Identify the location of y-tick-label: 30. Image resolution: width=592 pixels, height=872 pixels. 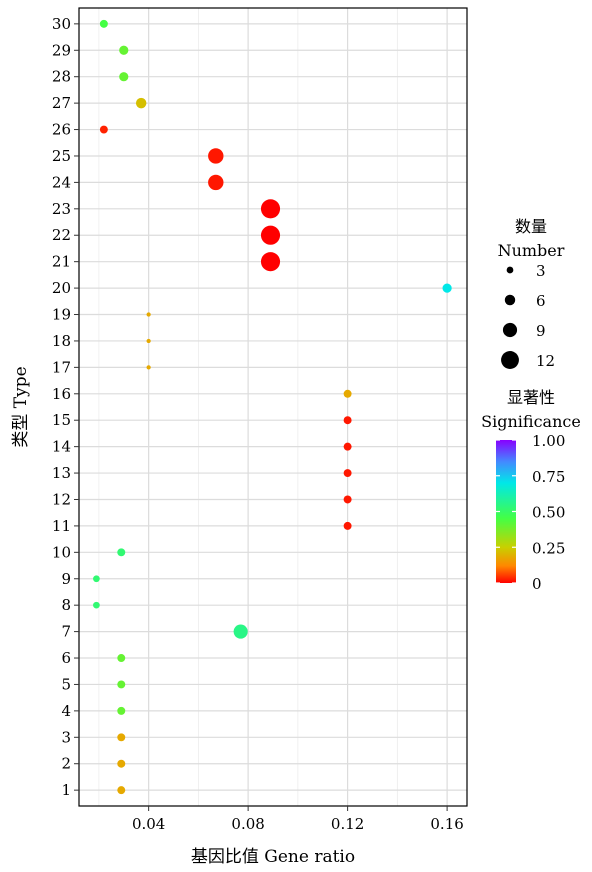
(61, 24).